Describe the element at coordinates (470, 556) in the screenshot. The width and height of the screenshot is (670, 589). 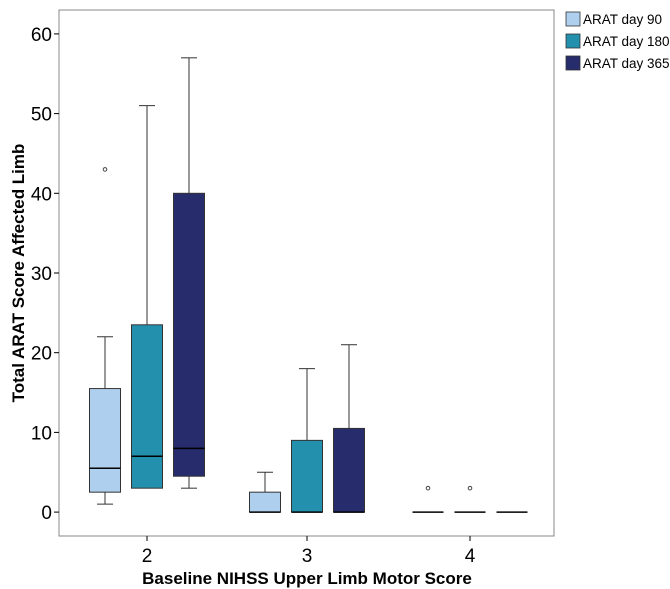
I see `x-tick-label: 4` at that location.